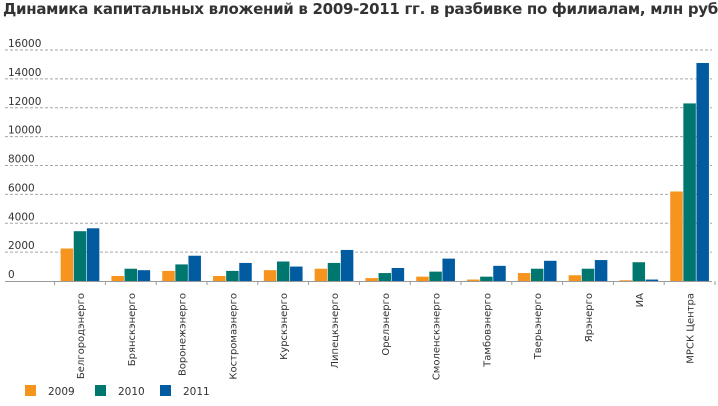  I want to click on x-category-label: Курскэнерго, so click(284, 326).